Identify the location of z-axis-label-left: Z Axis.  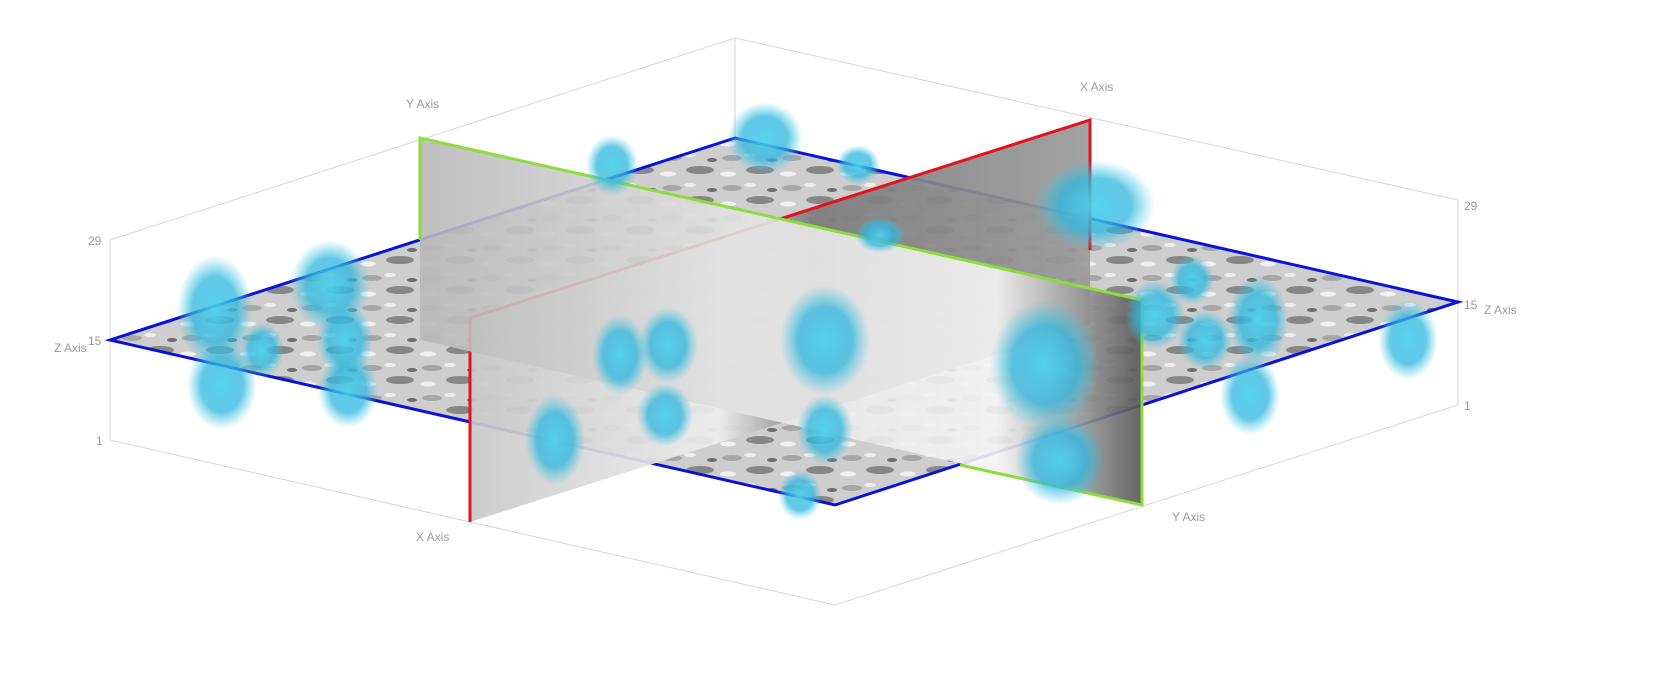
(70, 348).